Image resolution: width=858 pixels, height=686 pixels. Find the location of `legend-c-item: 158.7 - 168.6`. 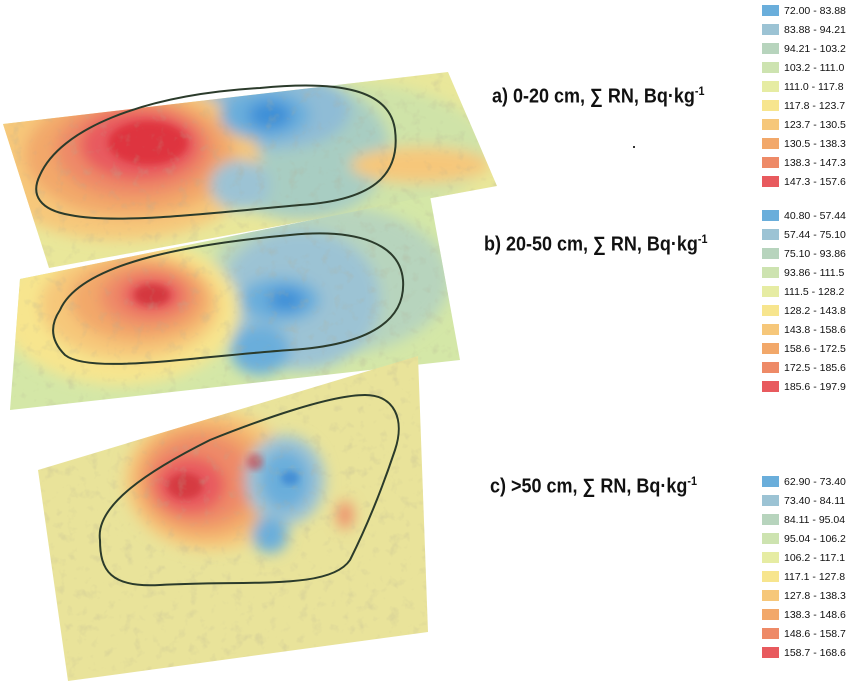

legend-c-item: 158.7 - 168.6 is located at coordinates (810, 652).